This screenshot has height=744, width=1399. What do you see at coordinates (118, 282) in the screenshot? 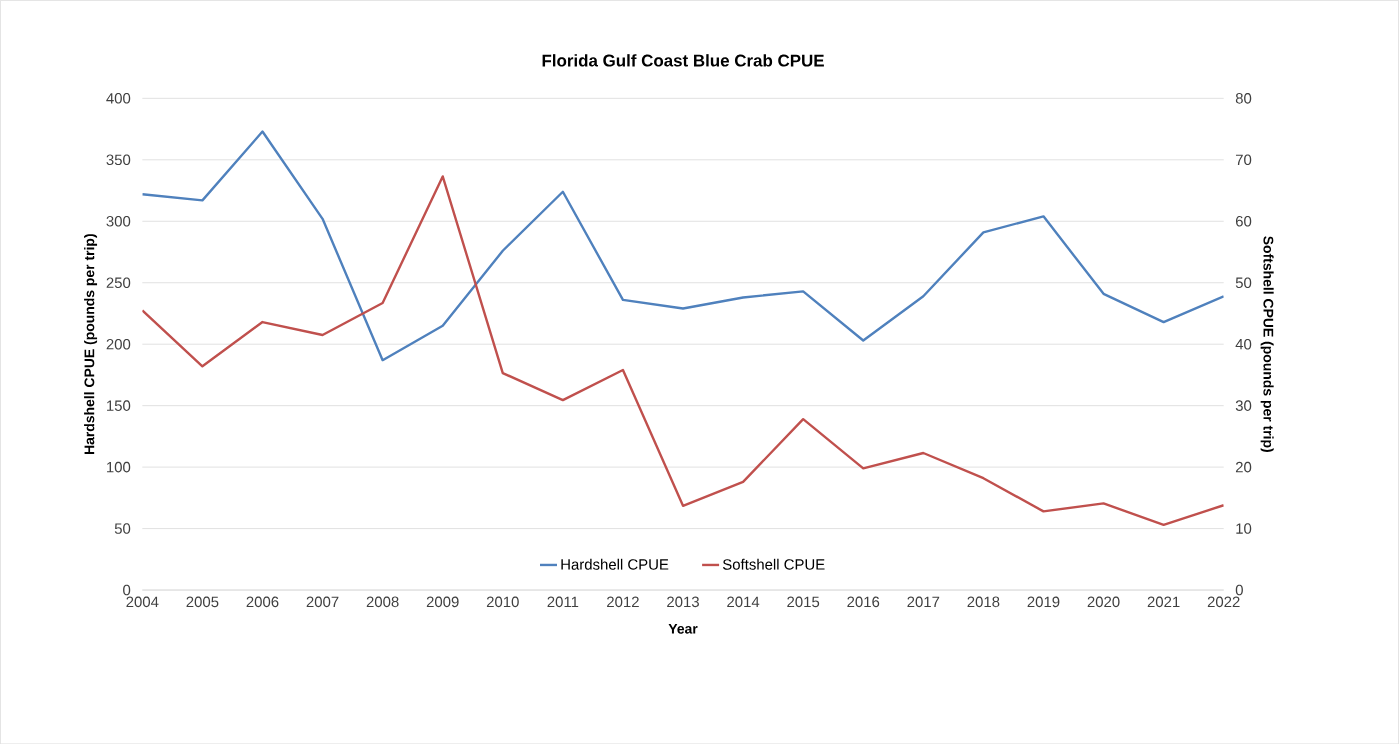
I see `y-tick-label: 250` at bounding box center [118, 282].